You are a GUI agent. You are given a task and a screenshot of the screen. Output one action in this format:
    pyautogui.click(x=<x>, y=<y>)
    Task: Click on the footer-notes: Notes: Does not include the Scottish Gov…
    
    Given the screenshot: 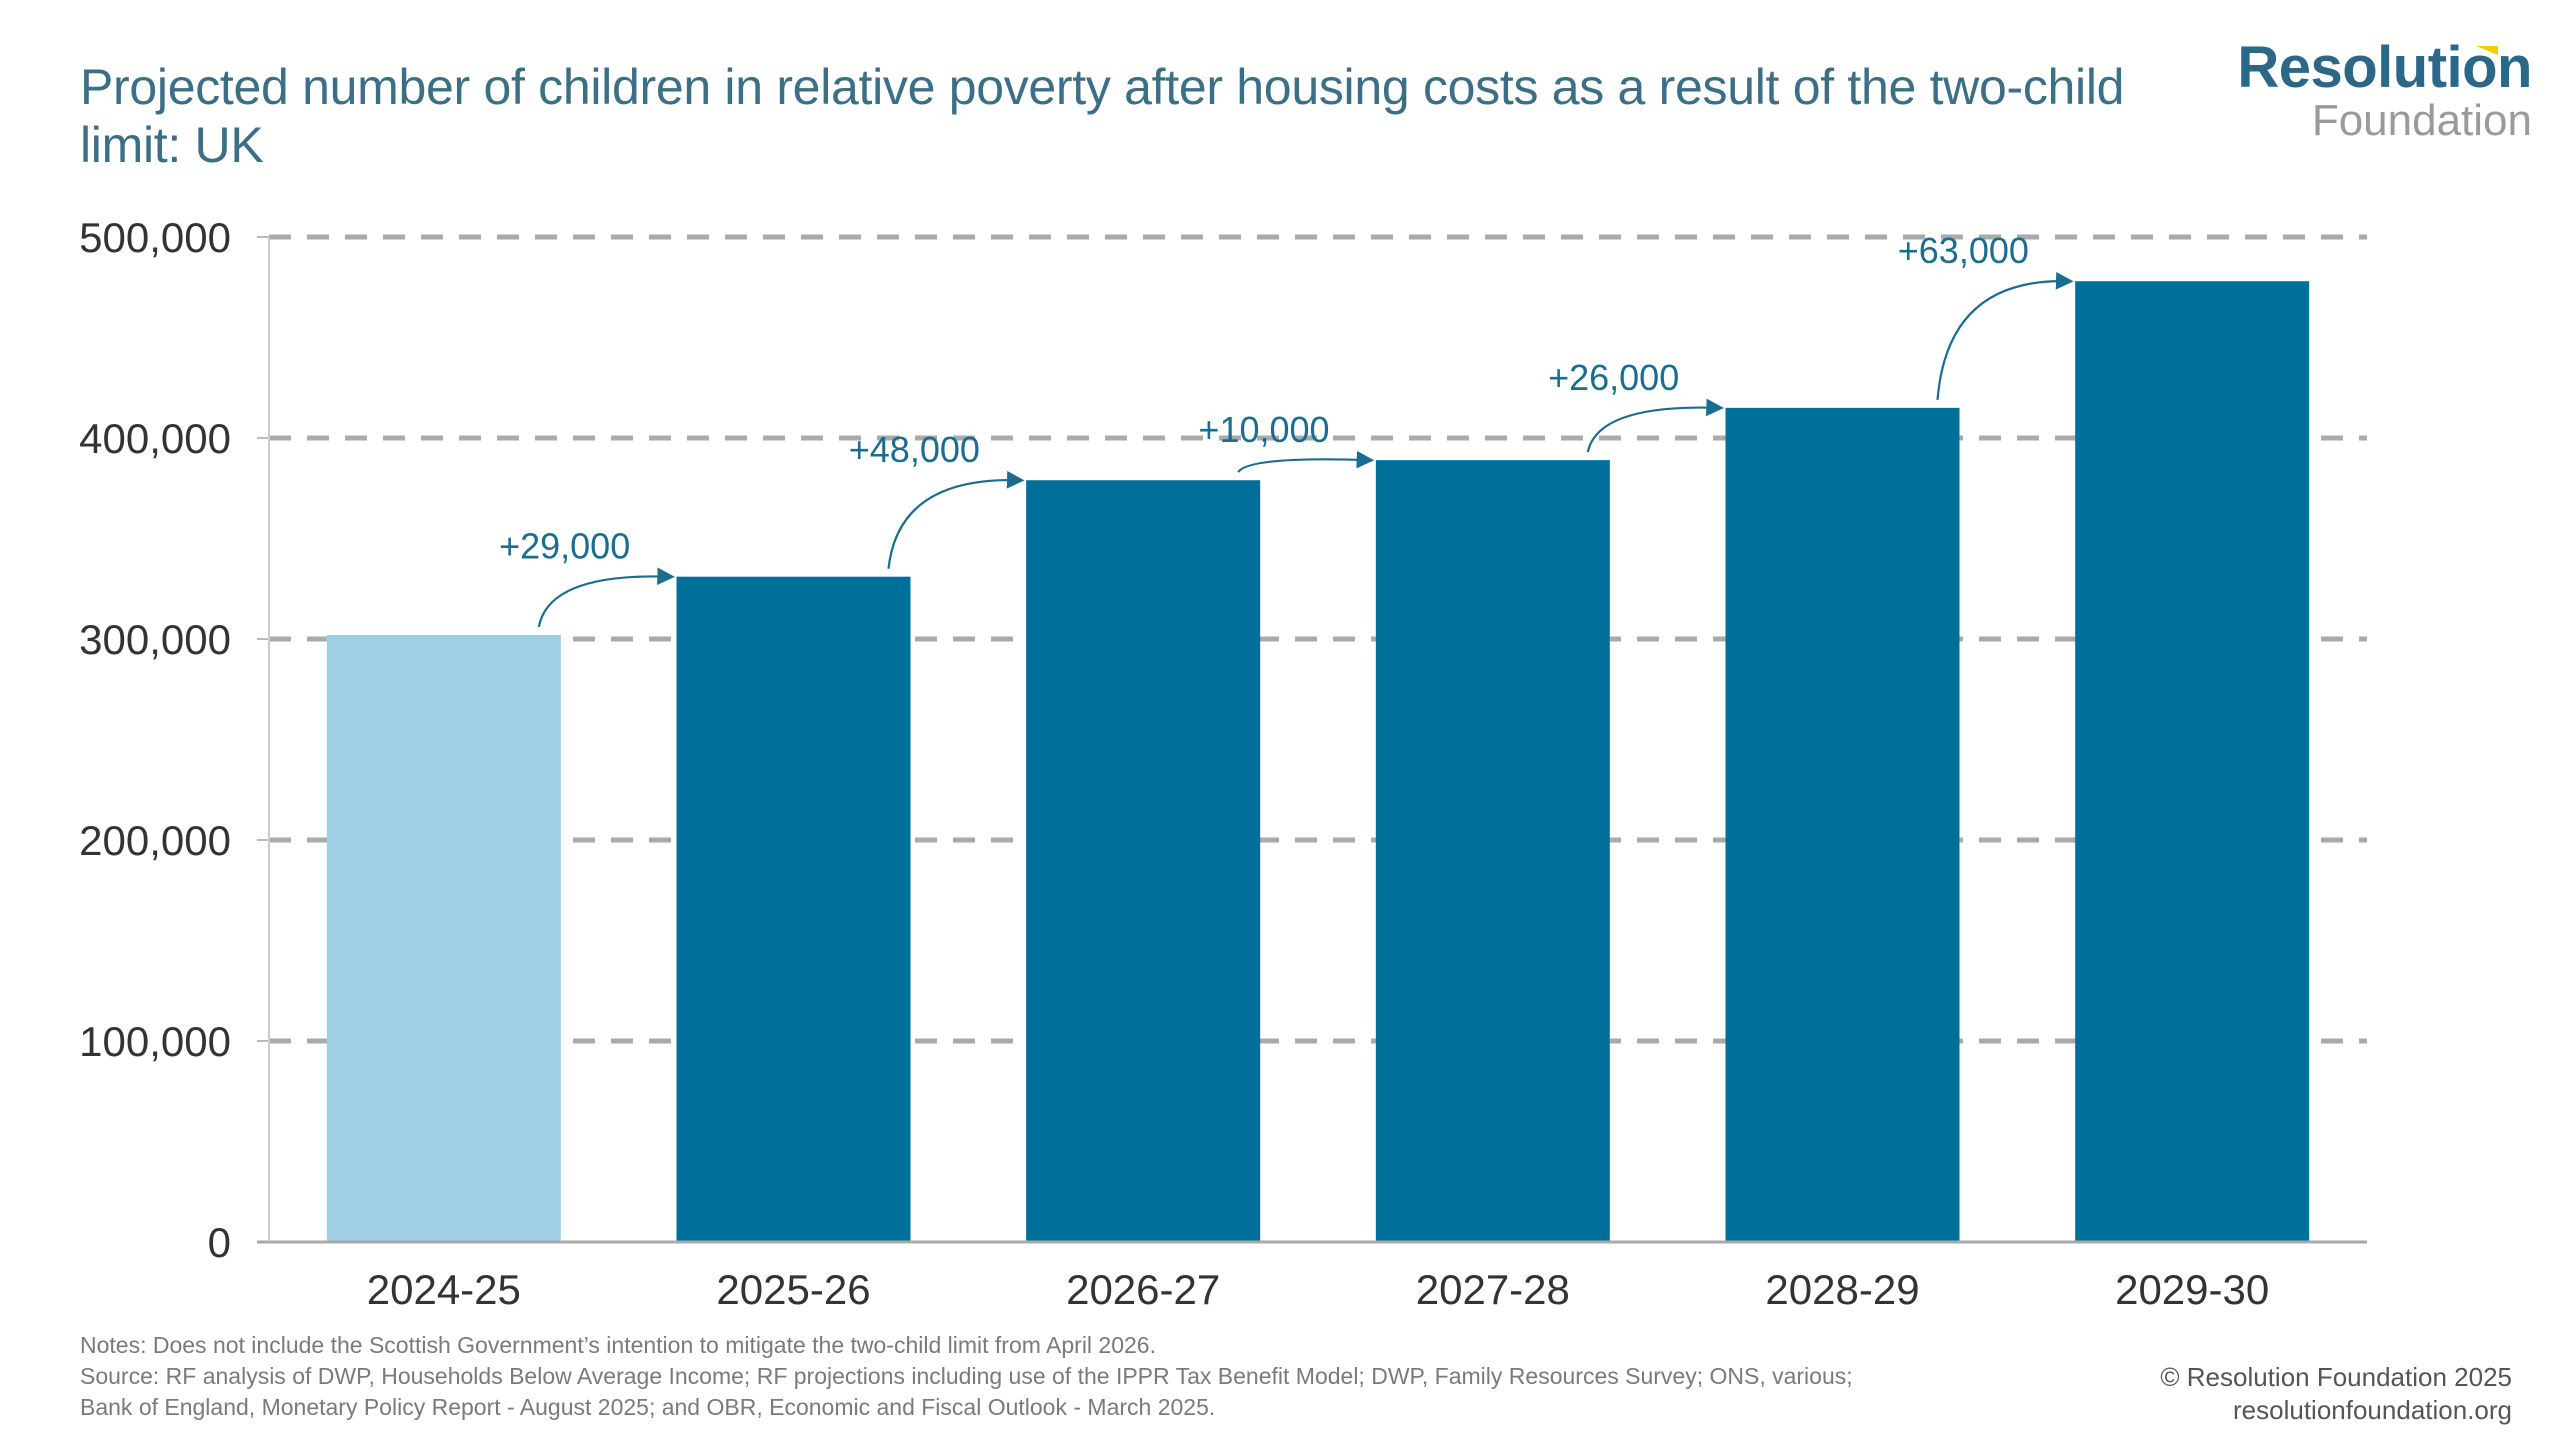 What is the action you would take?
    pyautogui.click(x=618, y=1345)
    